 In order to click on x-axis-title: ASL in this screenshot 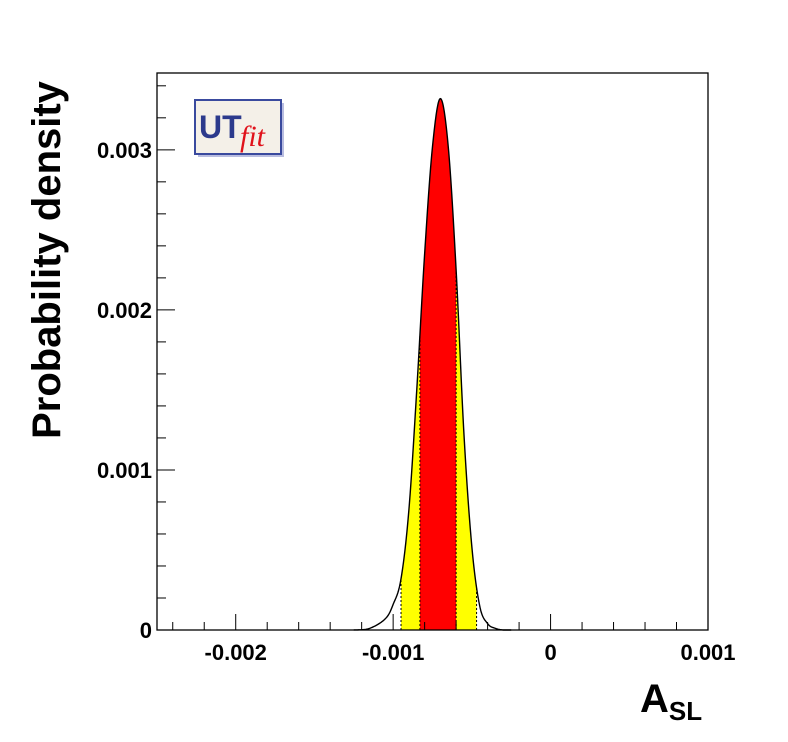, I will do `click(671, 701)`.